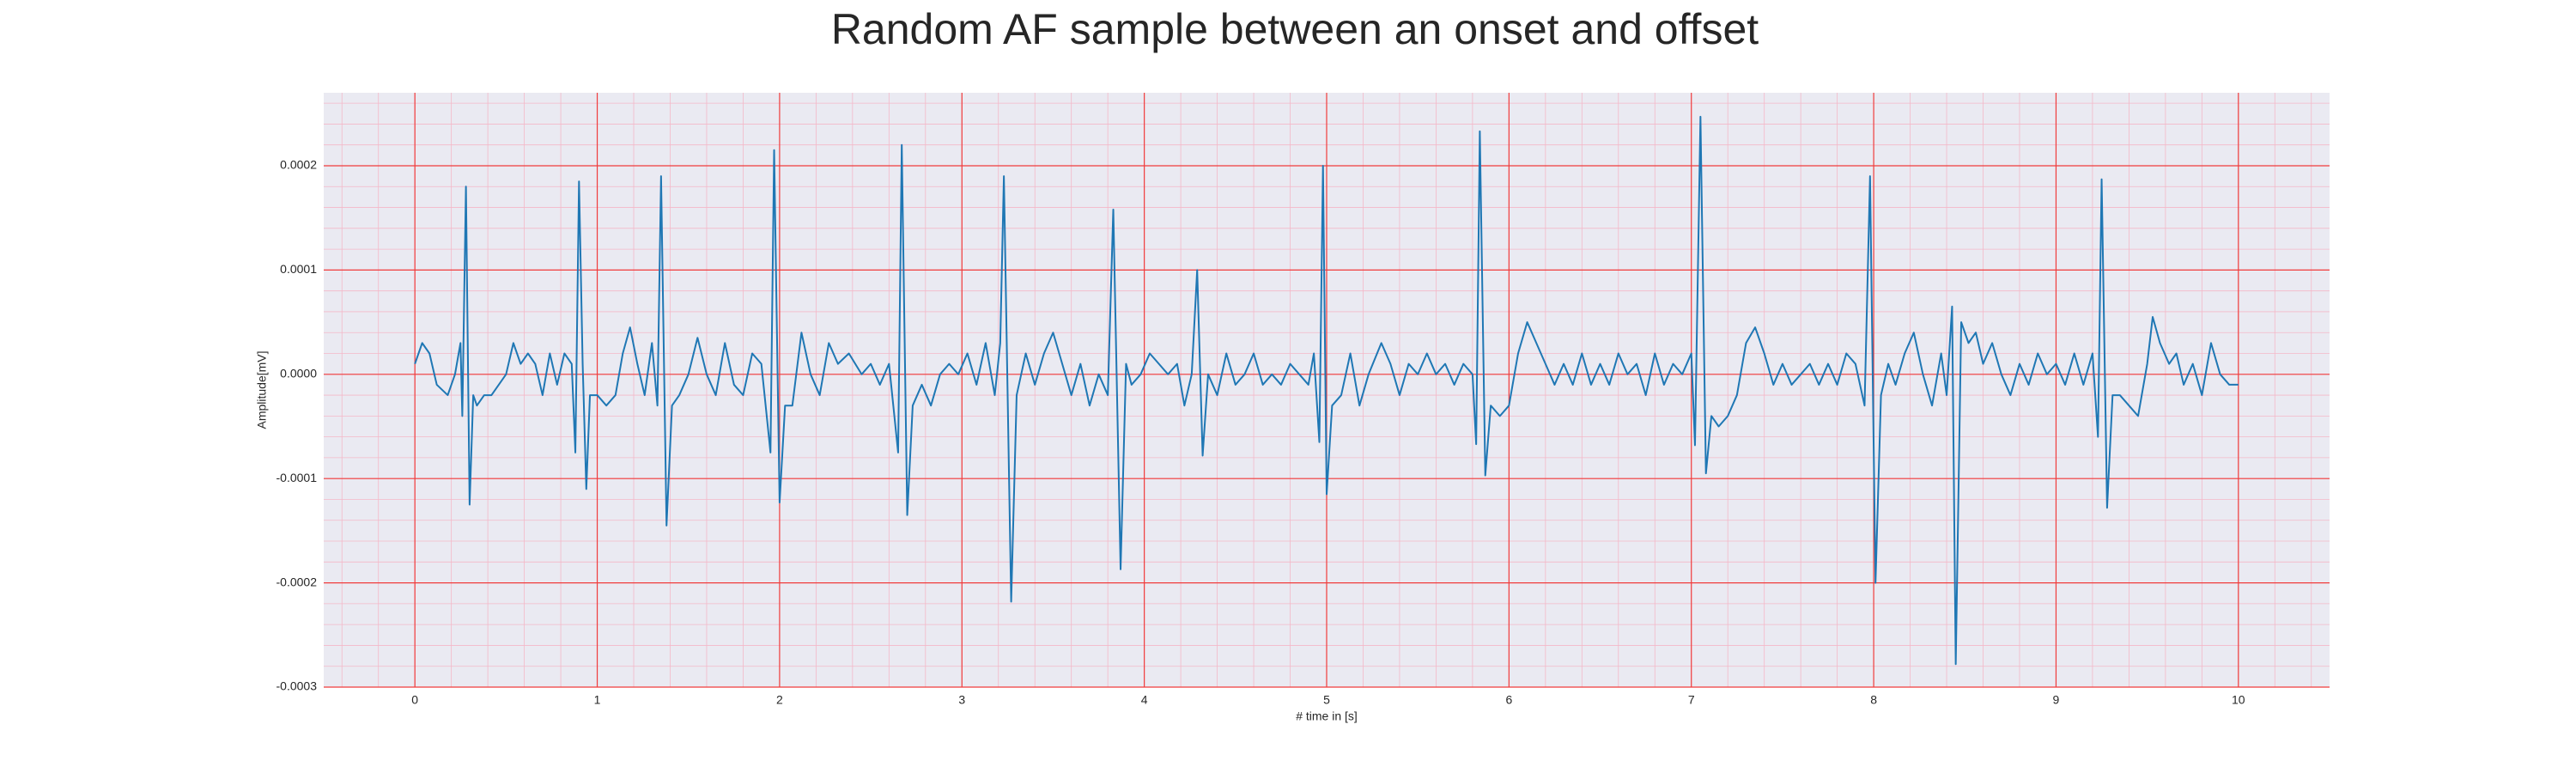 The width and height of the screenshot is (2576, 773). Describe the element at coordinates (779, 700) in the screenshot. I see `x-tick-label: 2` at that location.